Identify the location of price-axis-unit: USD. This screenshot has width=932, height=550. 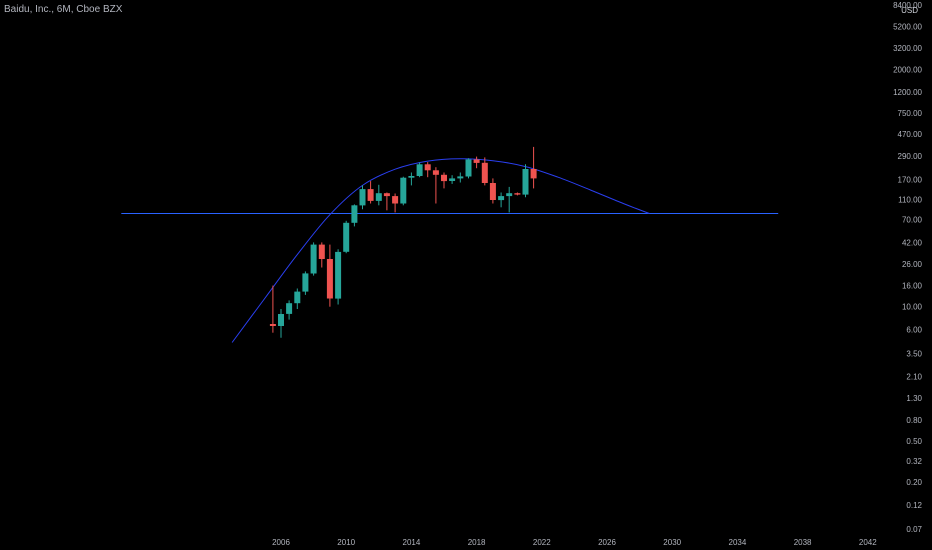
(909, 10).